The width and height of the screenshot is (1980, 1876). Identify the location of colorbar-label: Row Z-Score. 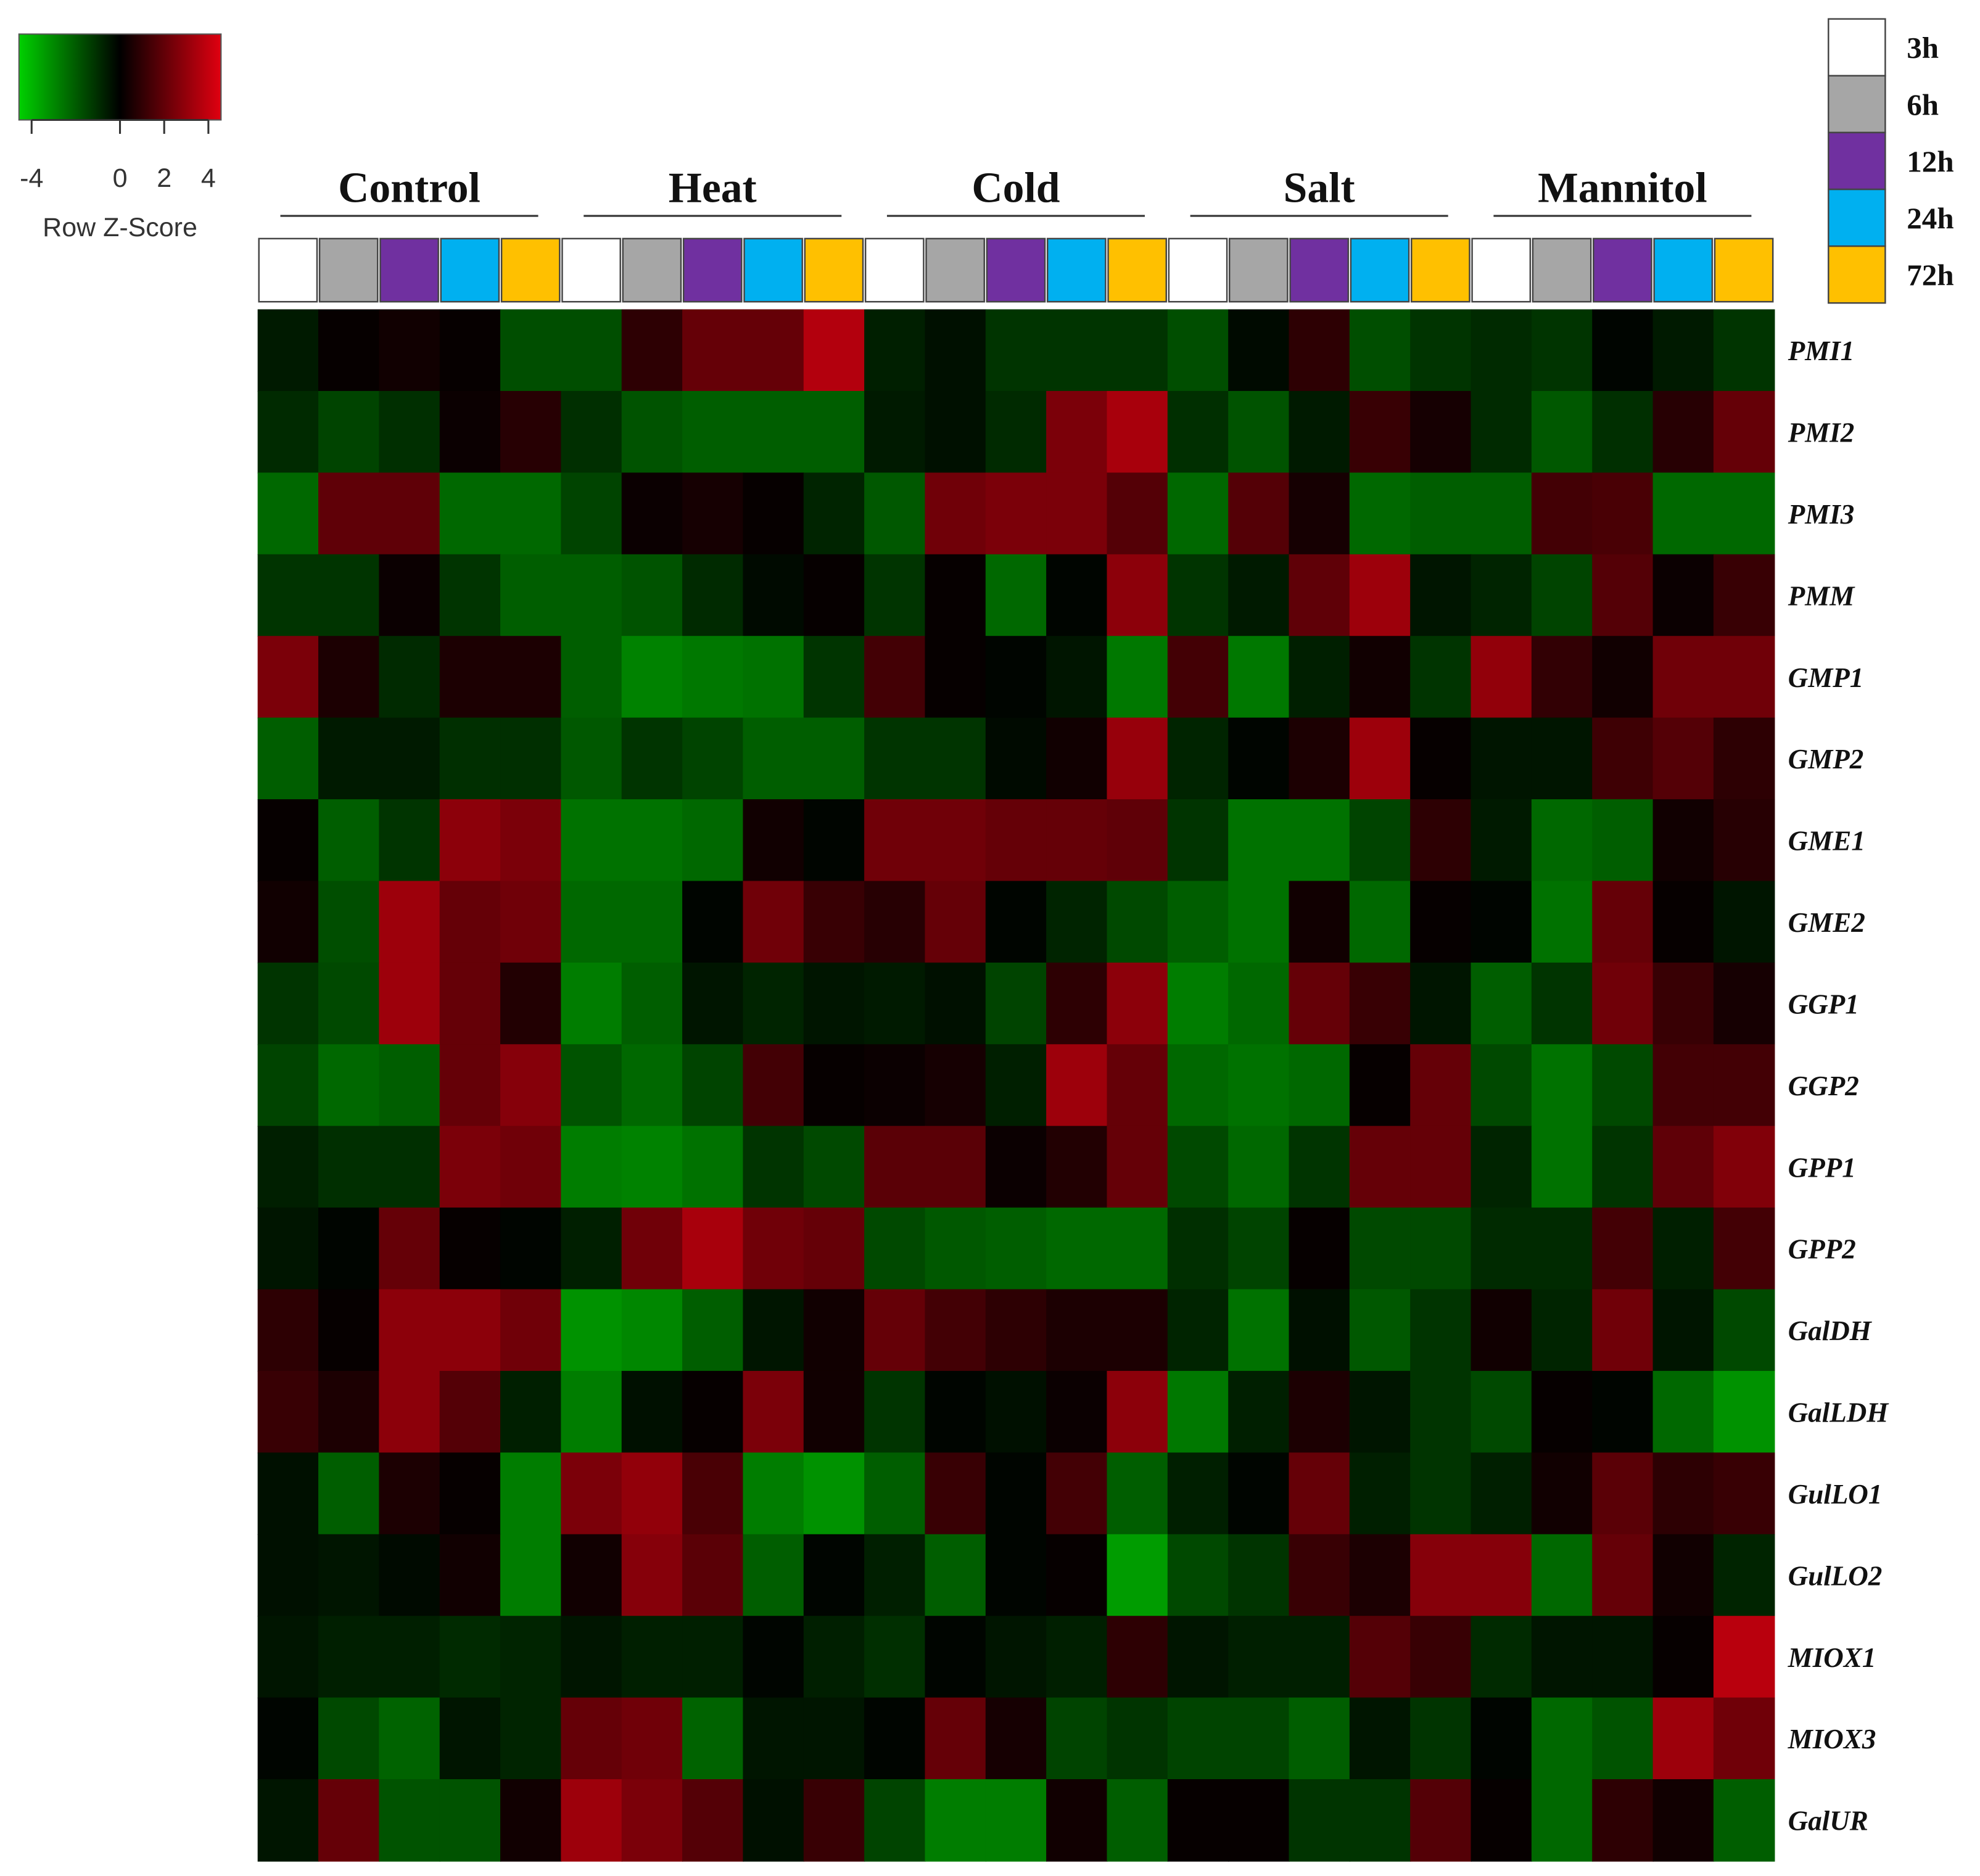
(120, 228).